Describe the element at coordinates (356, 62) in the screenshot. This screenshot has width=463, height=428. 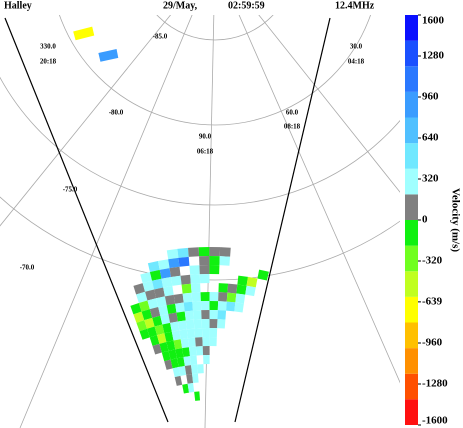
I see `grid-label: 04:18` at that location.